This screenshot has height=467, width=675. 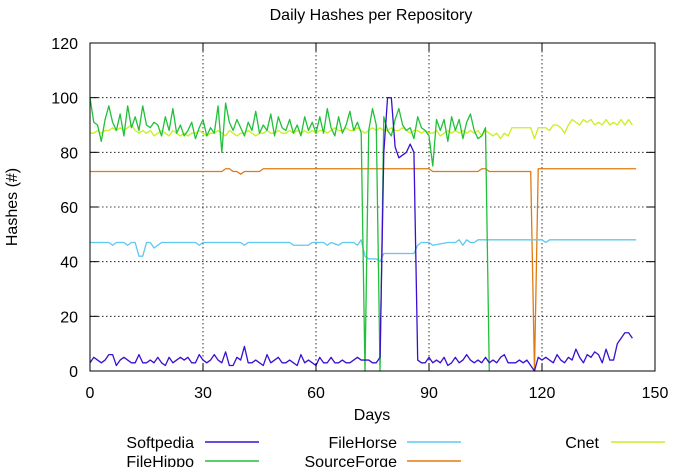 I want to click on legend-label-filehorse: FileHorse, so click(x=363, y=443).